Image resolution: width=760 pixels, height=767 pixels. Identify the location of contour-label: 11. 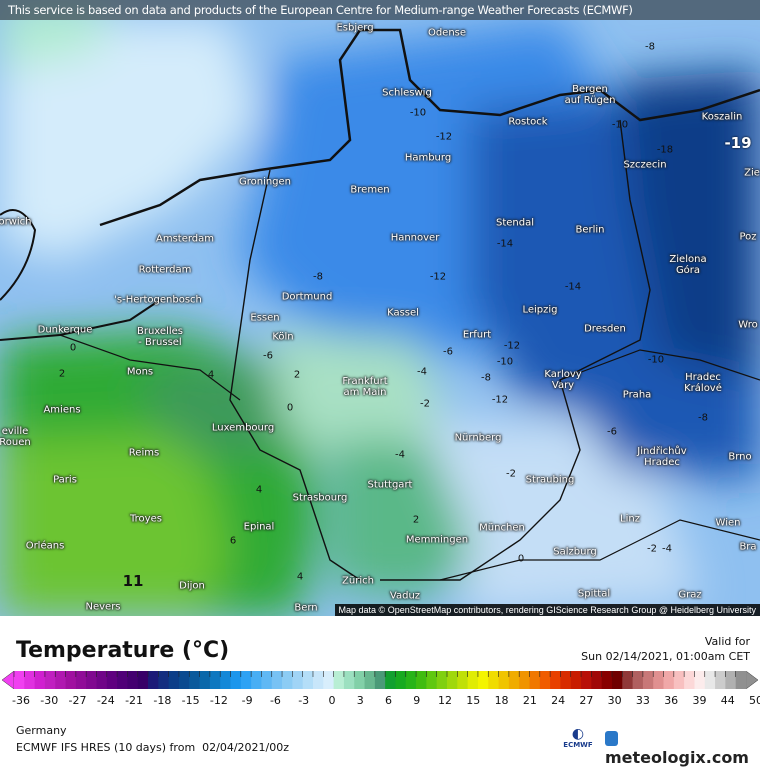
(133, 581).